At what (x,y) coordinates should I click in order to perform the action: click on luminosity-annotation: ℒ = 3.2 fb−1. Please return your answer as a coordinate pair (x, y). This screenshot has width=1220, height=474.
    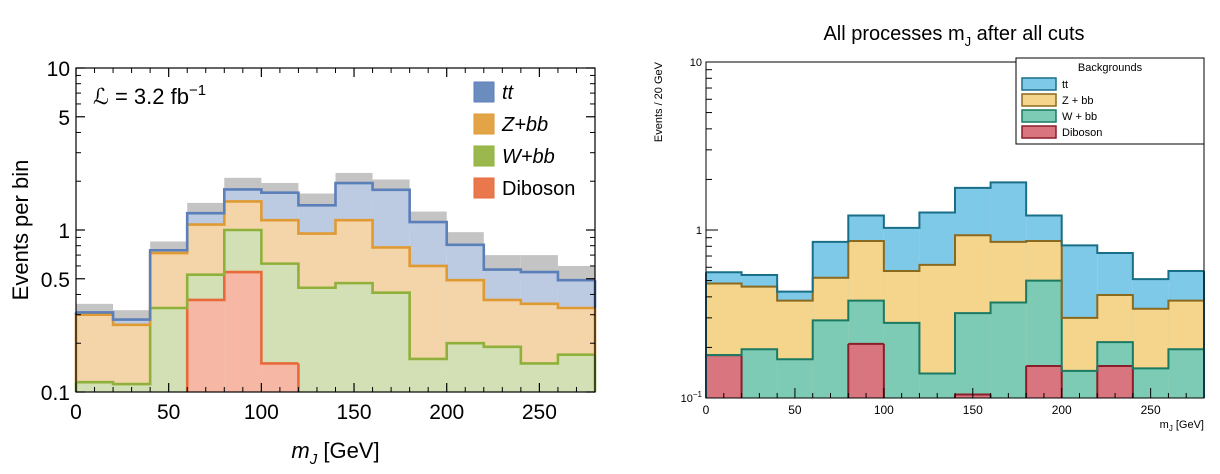
    Looking at the image, I should click on (149, 95).